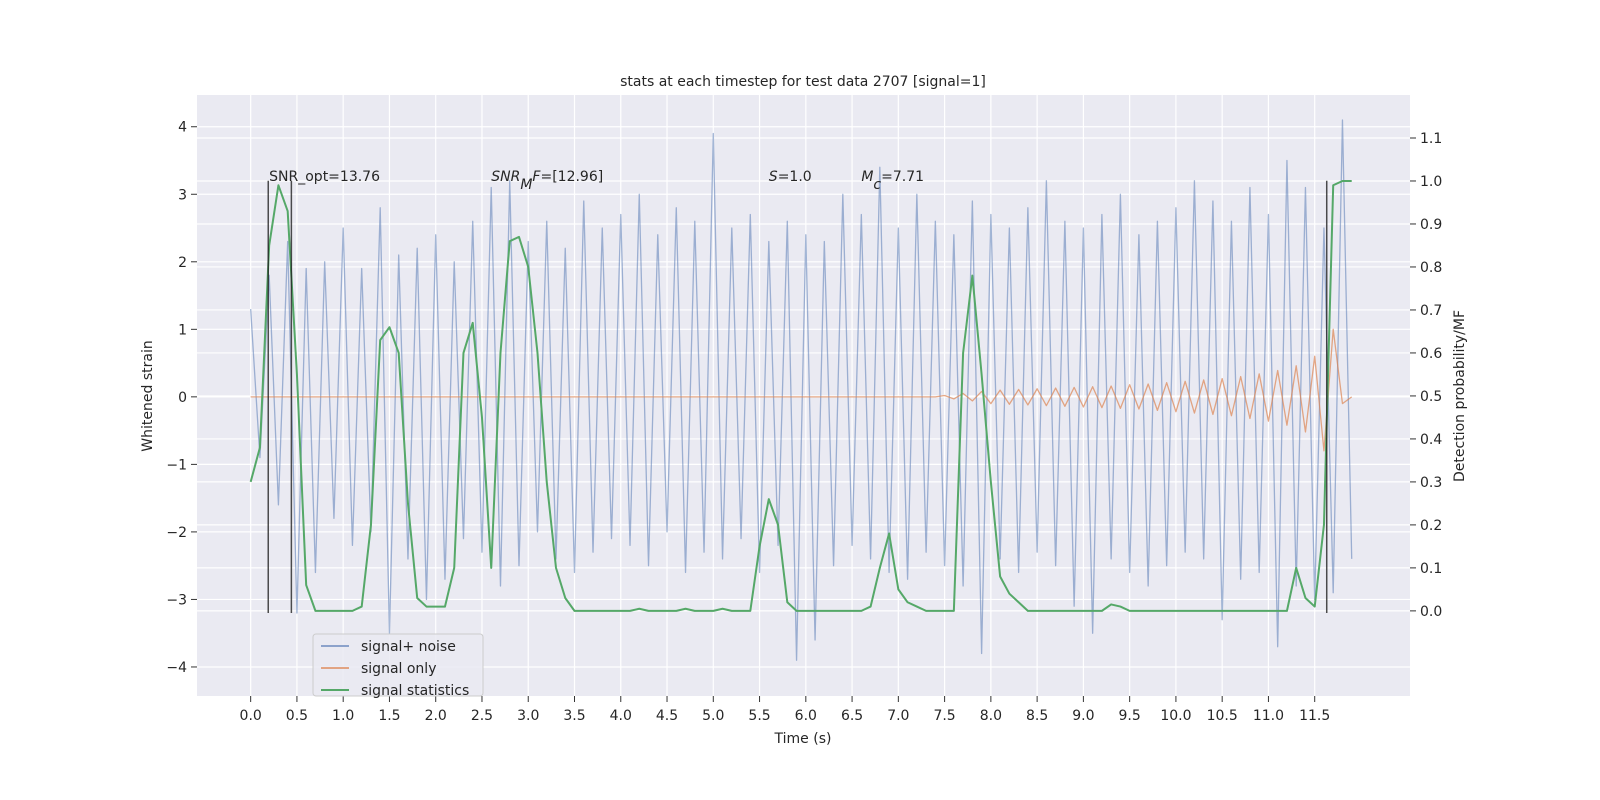 This screenshot has height=800, width=1600. What do you see at coordinates (1431, 182) in the screenshot?
I see `y2-tick-label: 1.0` at bounding box center [1431, 182].